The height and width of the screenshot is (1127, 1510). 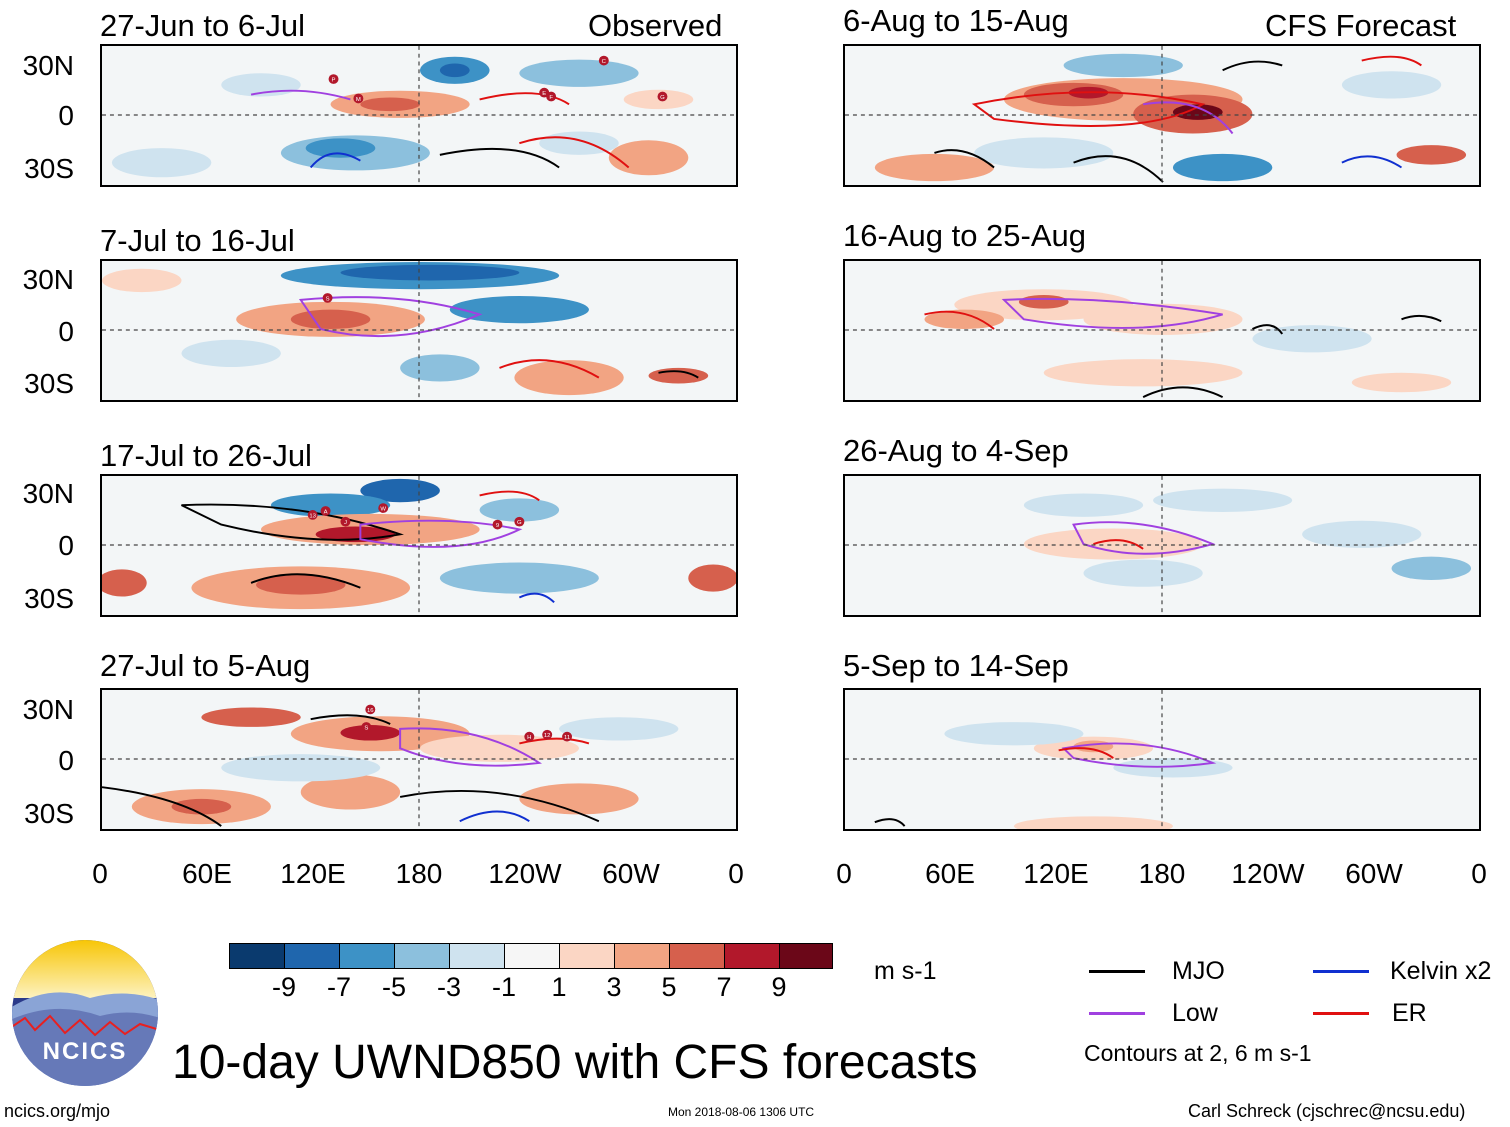 I want to click on storm-label: F, so click(x=551, y=98).